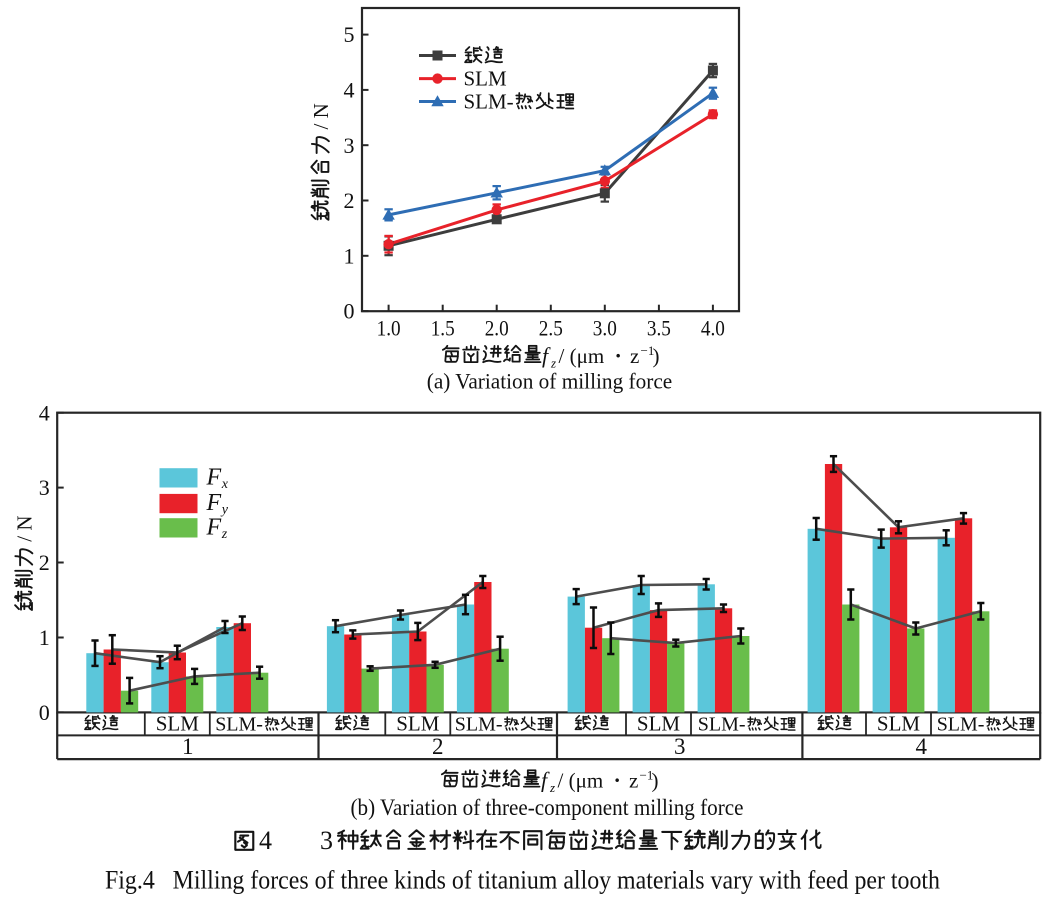 This screenshot has width=1049, height=906. Describe the element at coordinates (497, 328) in the screenshot. I see `svg-text: 2.0` at that location.